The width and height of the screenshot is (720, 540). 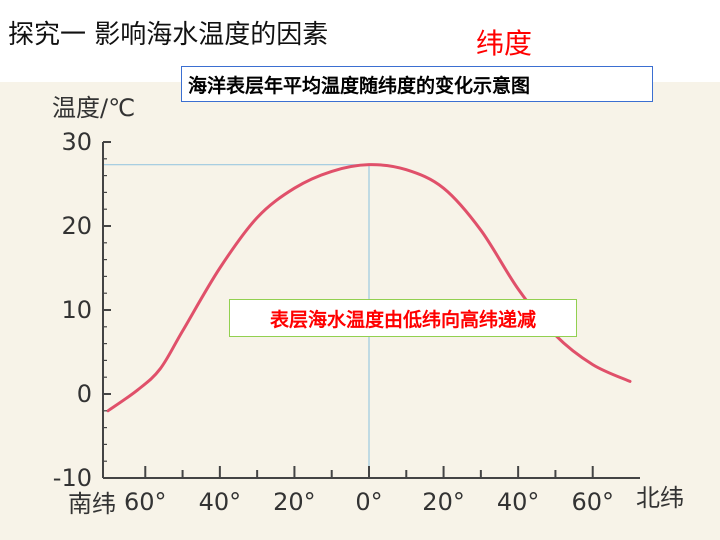 I want to click on x-tick-label: 0°, so click(x=368, y=502).